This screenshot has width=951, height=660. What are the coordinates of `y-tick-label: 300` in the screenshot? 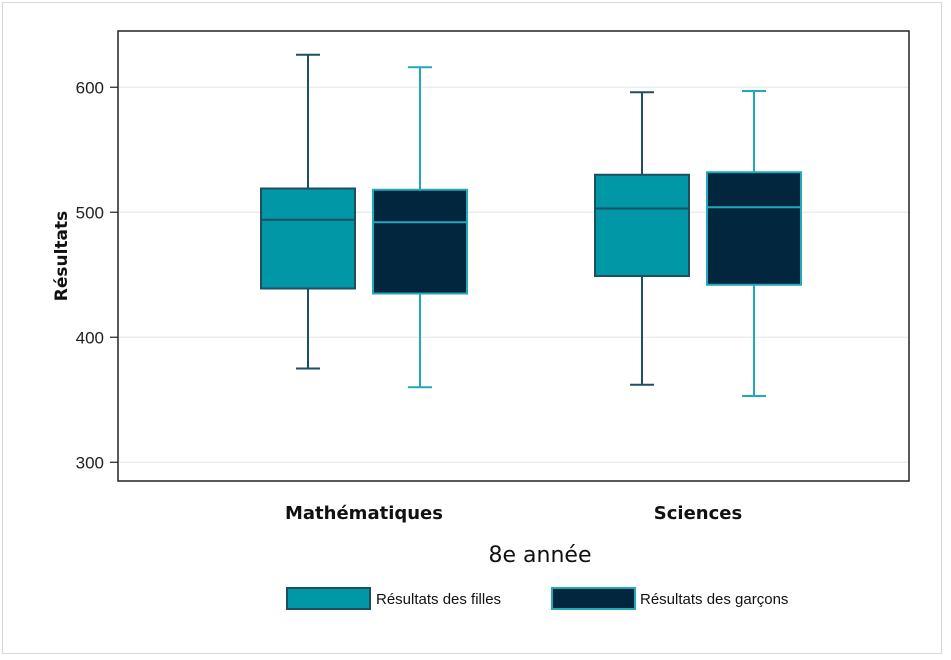 It's located at (90, 462).